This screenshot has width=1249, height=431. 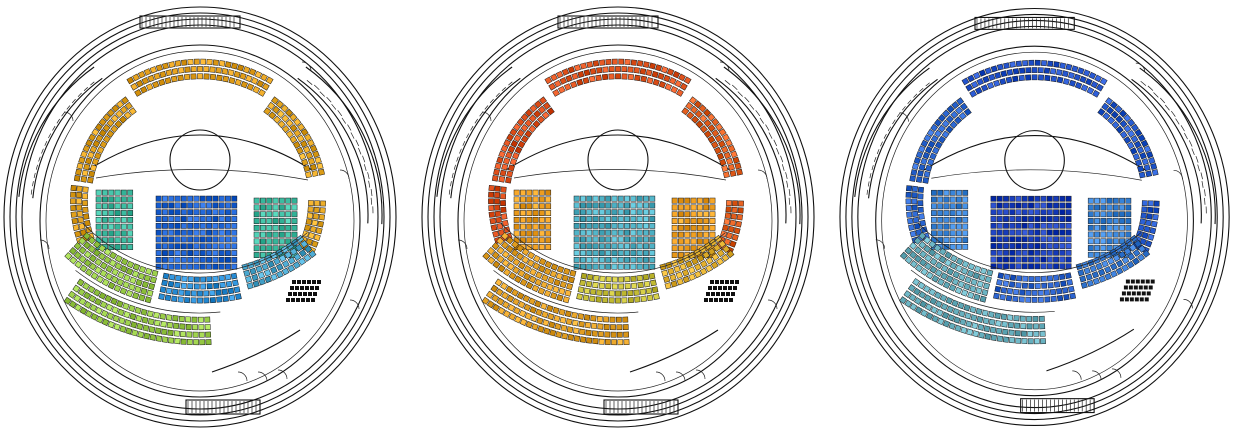 I want to click on door-icon, so click(x=486, y=116).